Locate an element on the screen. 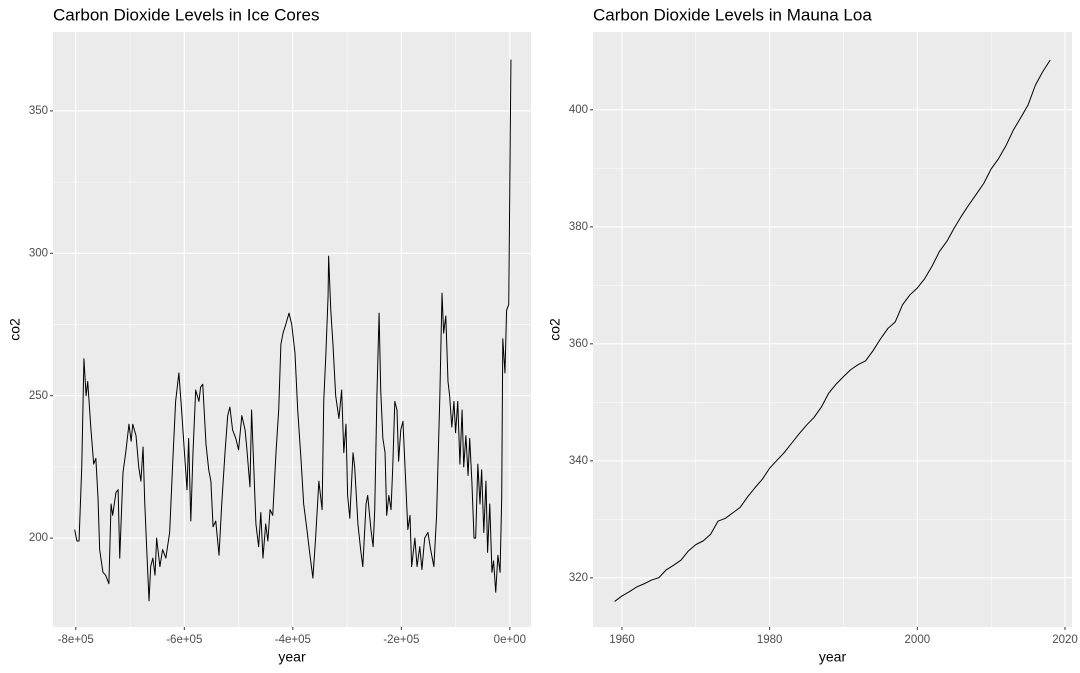  y-tick-label: 400 is located at coordinates (578, 110).